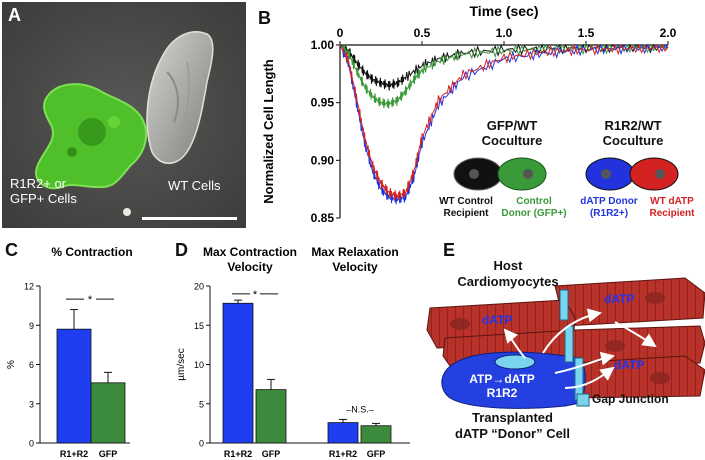 This screenshot has width=705, height=460. I want to click on legend-gfp-title: GFP/WT Coculture, so click(512, 133).